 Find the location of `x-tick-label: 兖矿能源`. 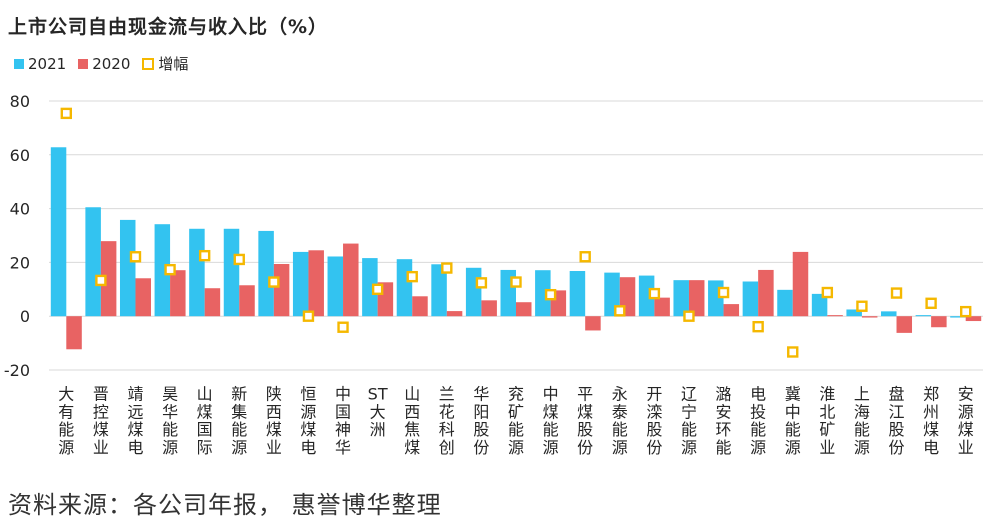

x-tick-label: 兖矿能源 is located at coordinates (516, 420).